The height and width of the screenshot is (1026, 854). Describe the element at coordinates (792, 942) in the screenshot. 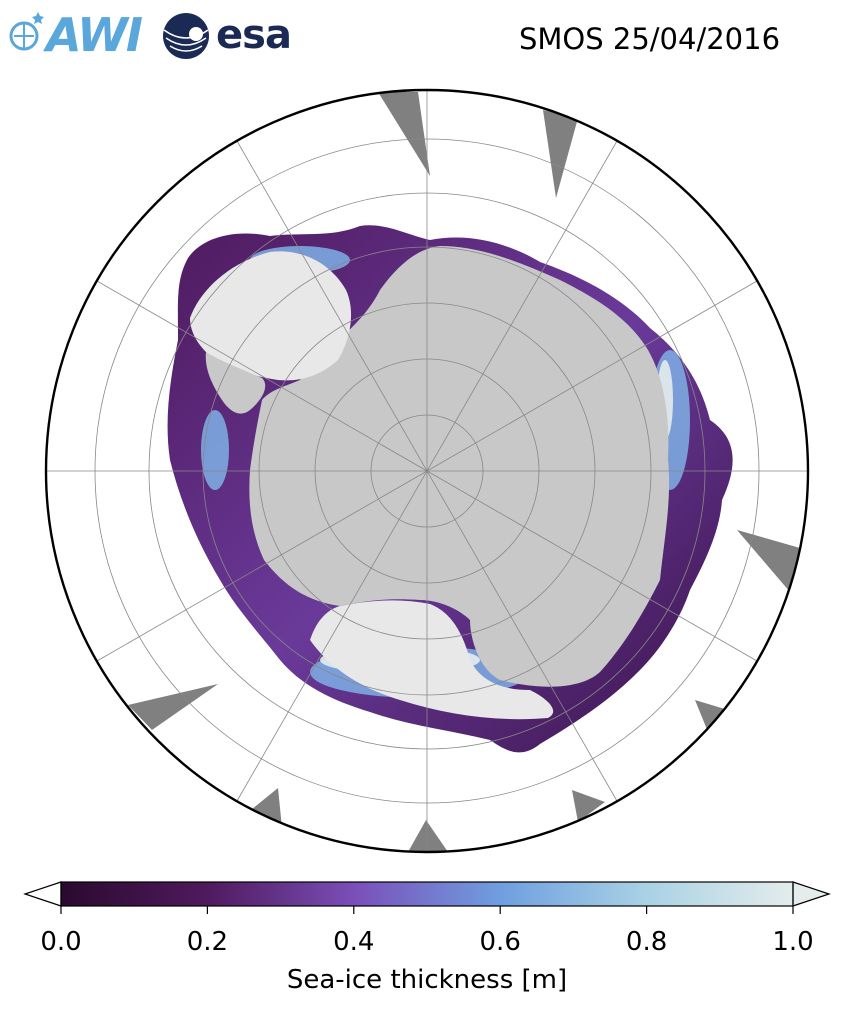

I see `colorbar-tick-label: 1.0` at that location.